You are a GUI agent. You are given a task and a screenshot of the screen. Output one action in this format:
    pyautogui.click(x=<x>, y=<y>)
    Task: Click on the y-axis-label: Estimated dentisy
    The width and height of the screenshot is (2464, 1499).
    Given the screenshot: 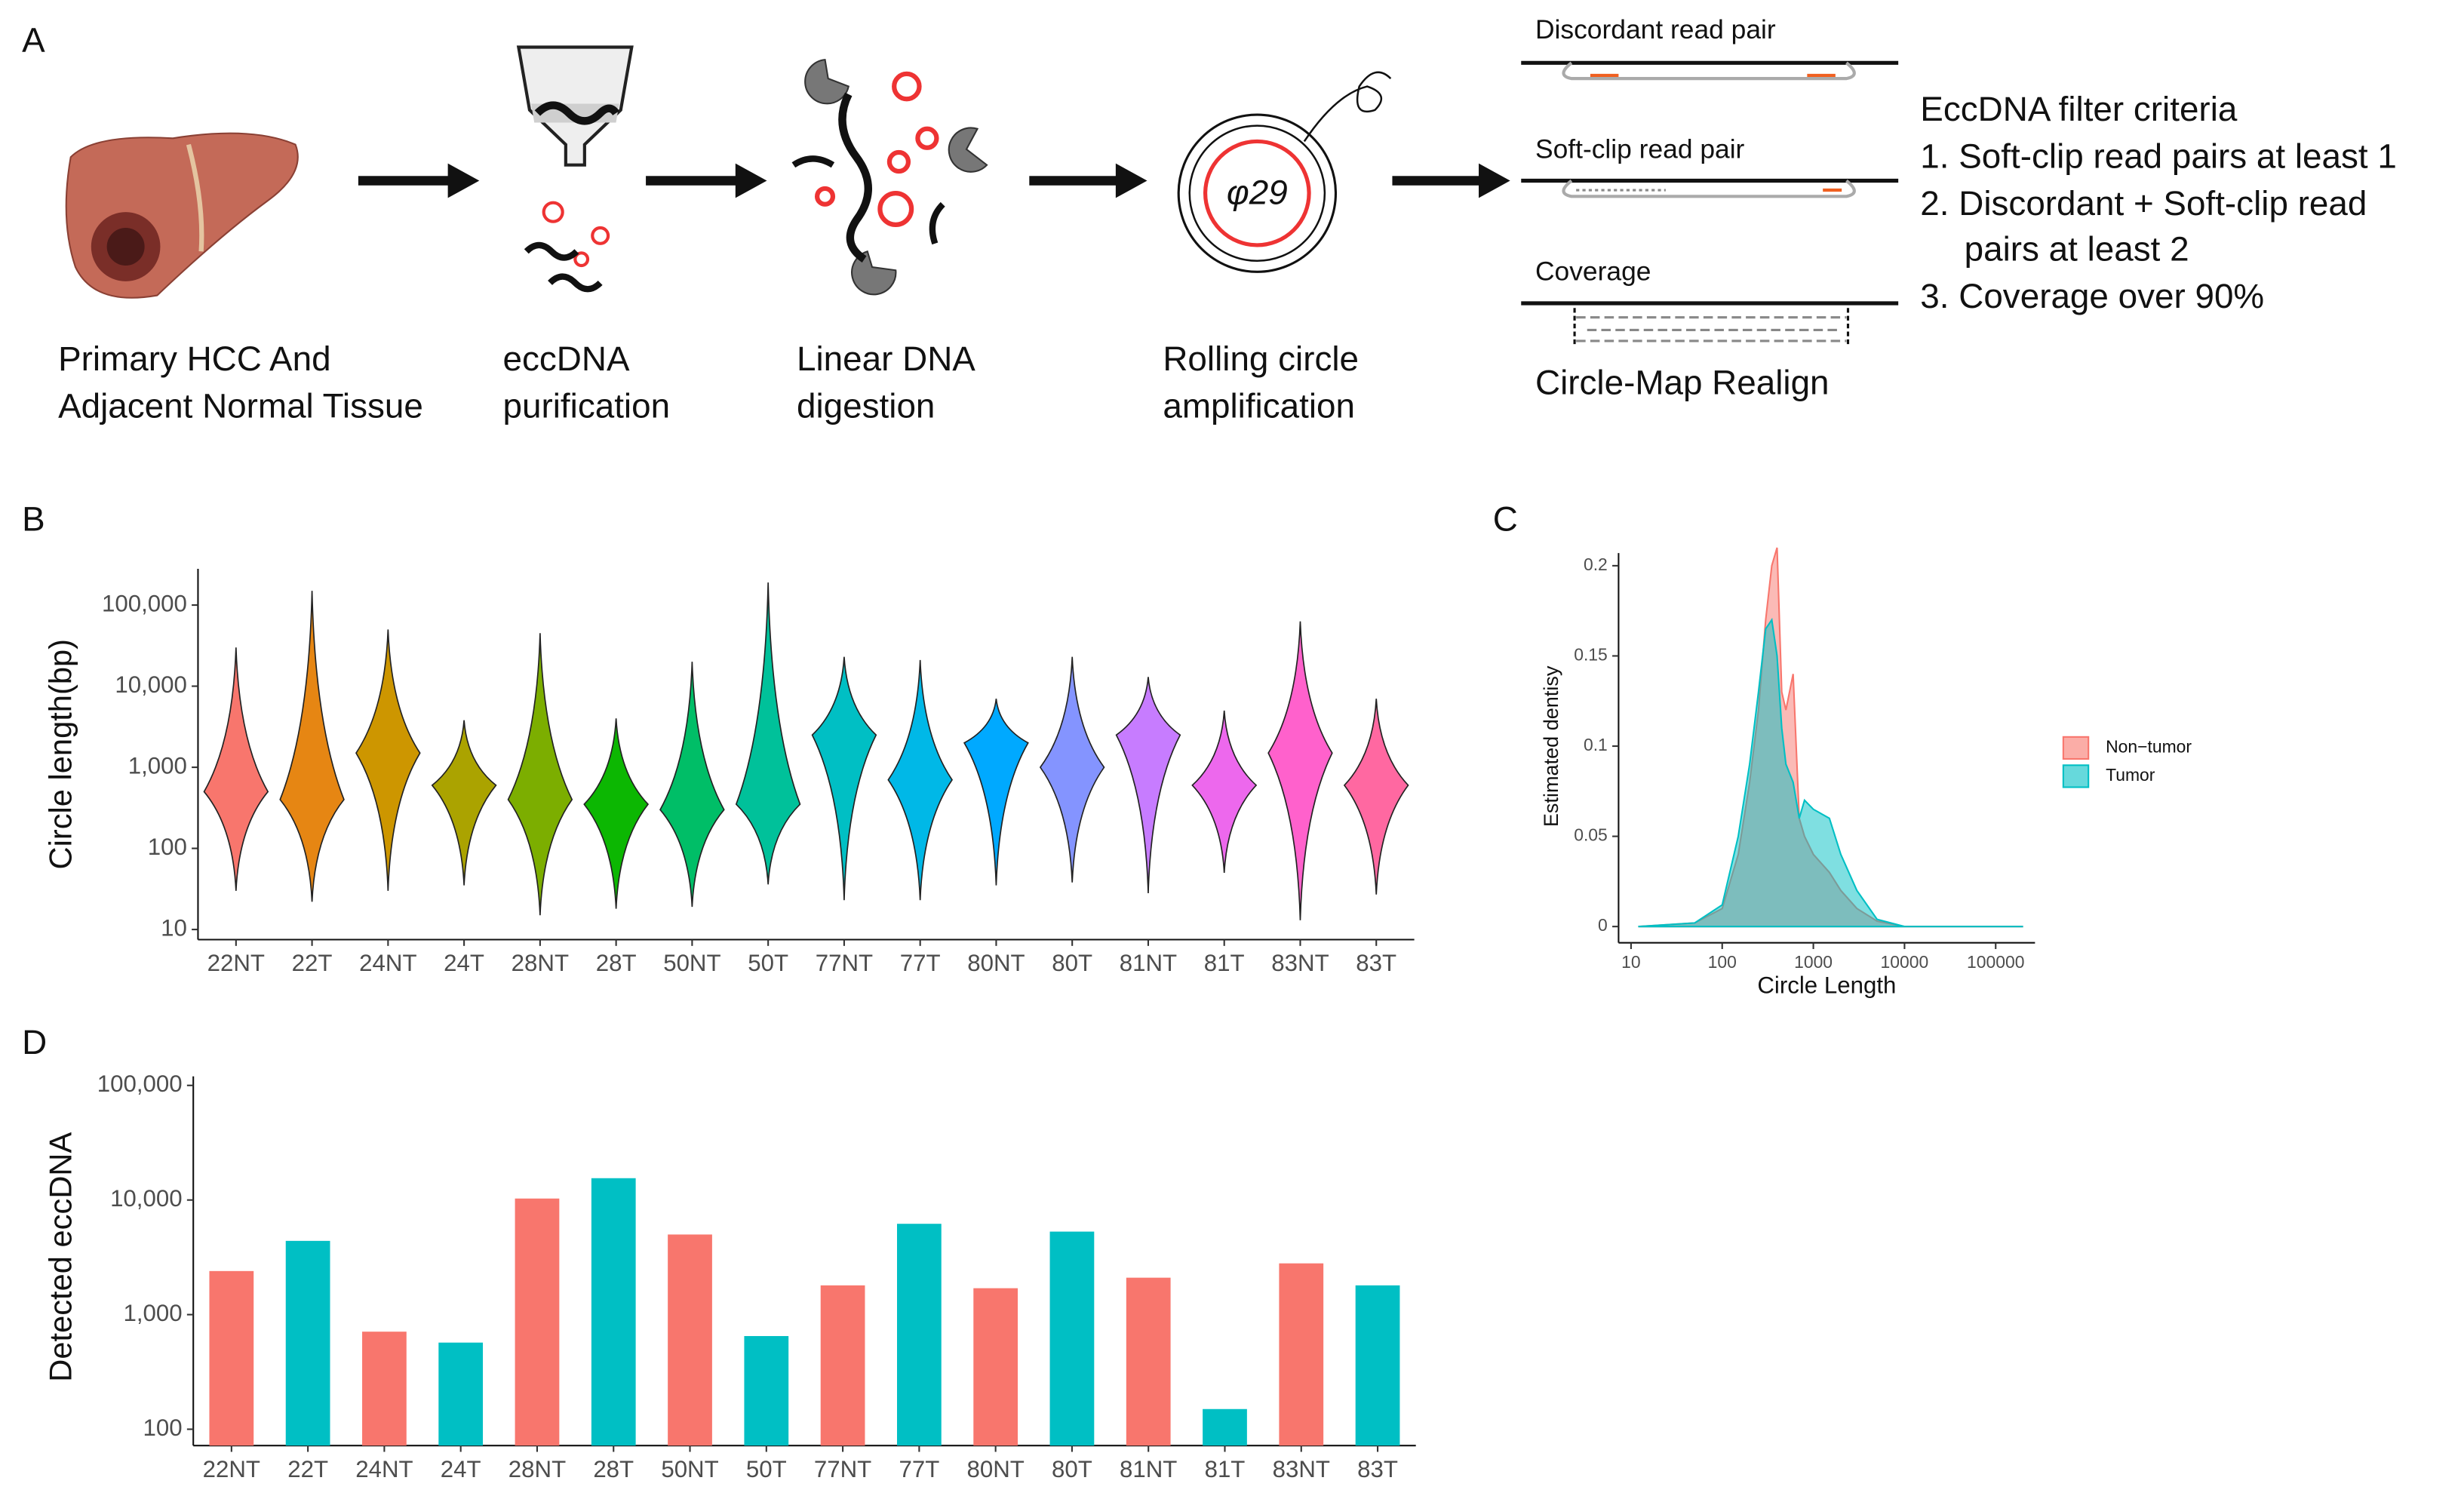 What is the action you would take?
    pyautogui.click(x=1550, y=746)
    